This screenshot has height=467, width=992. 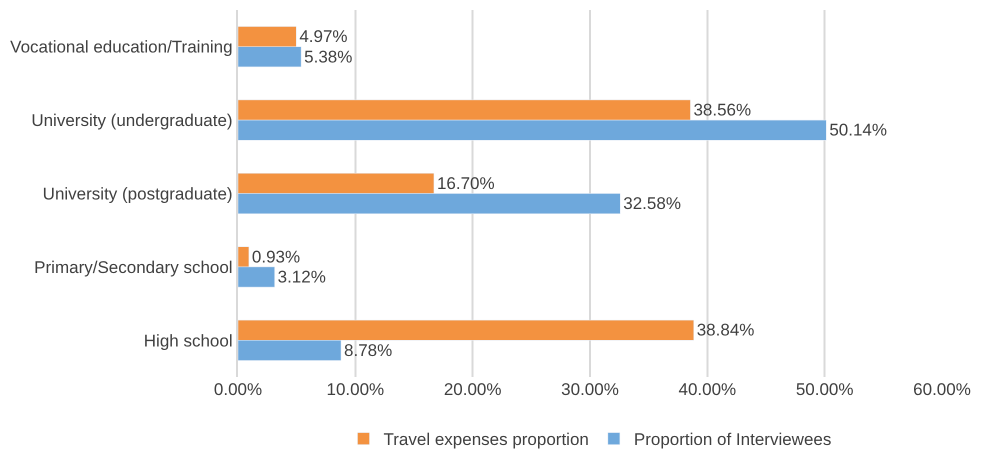 What do you see at coordinates (722, 110) in the screenshot?
I see `data-label: 38.56%` at bounding box center [722, 110].